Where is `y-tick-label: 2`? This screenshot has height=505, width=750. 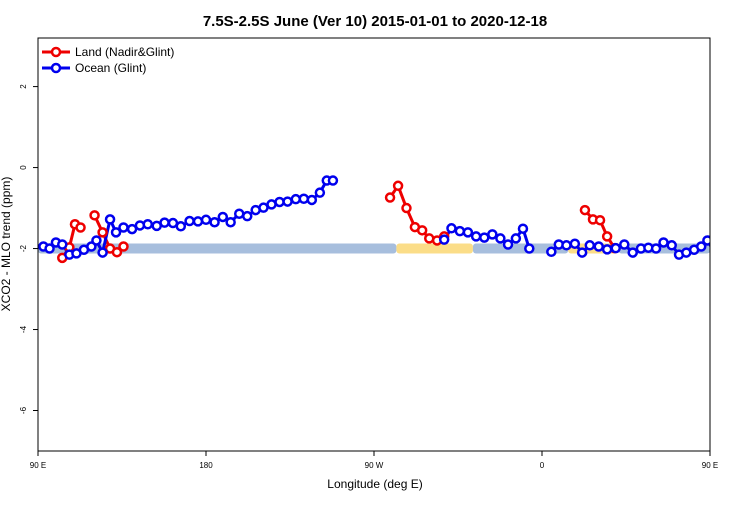 y-tick-label: 2 is located at coordinates (23, 86).